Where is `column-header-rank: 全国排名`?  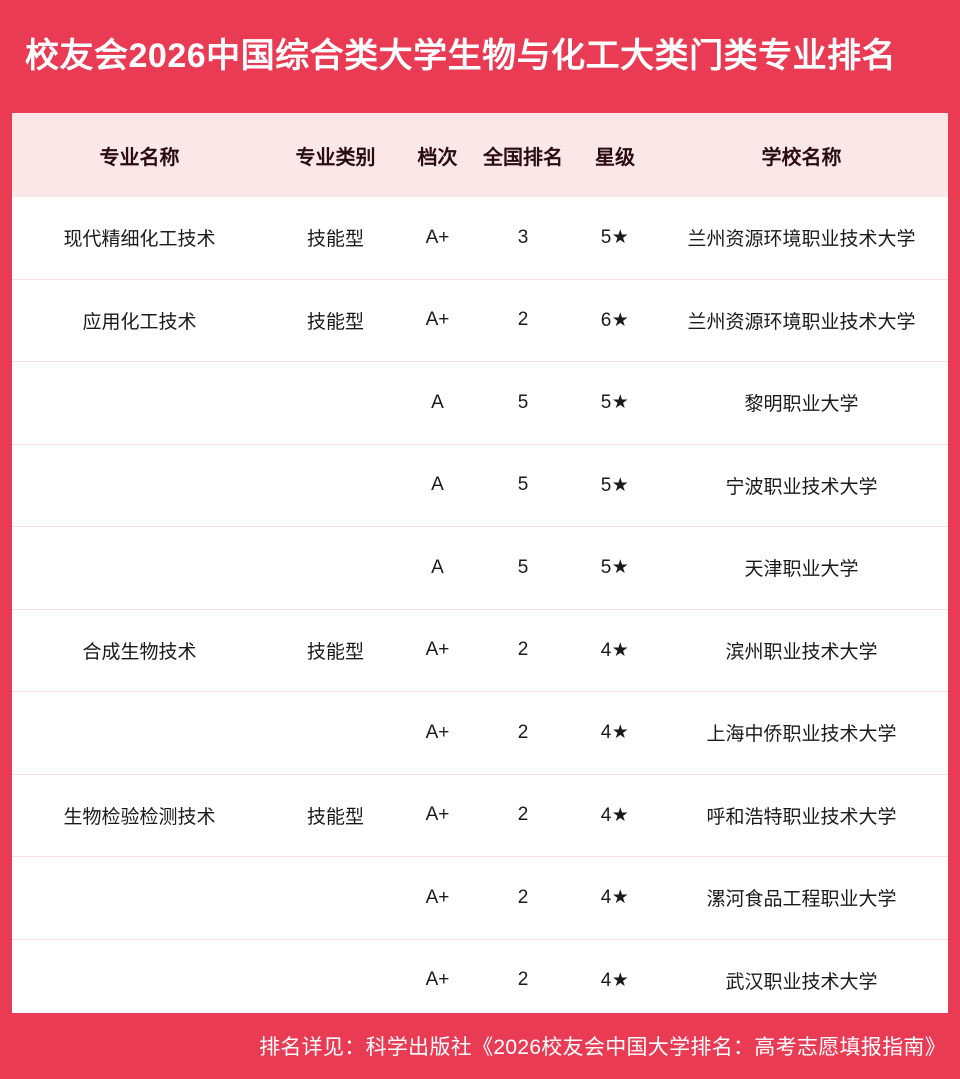
column-header-rank: 全国排名 is located at coordinates (523, 155).